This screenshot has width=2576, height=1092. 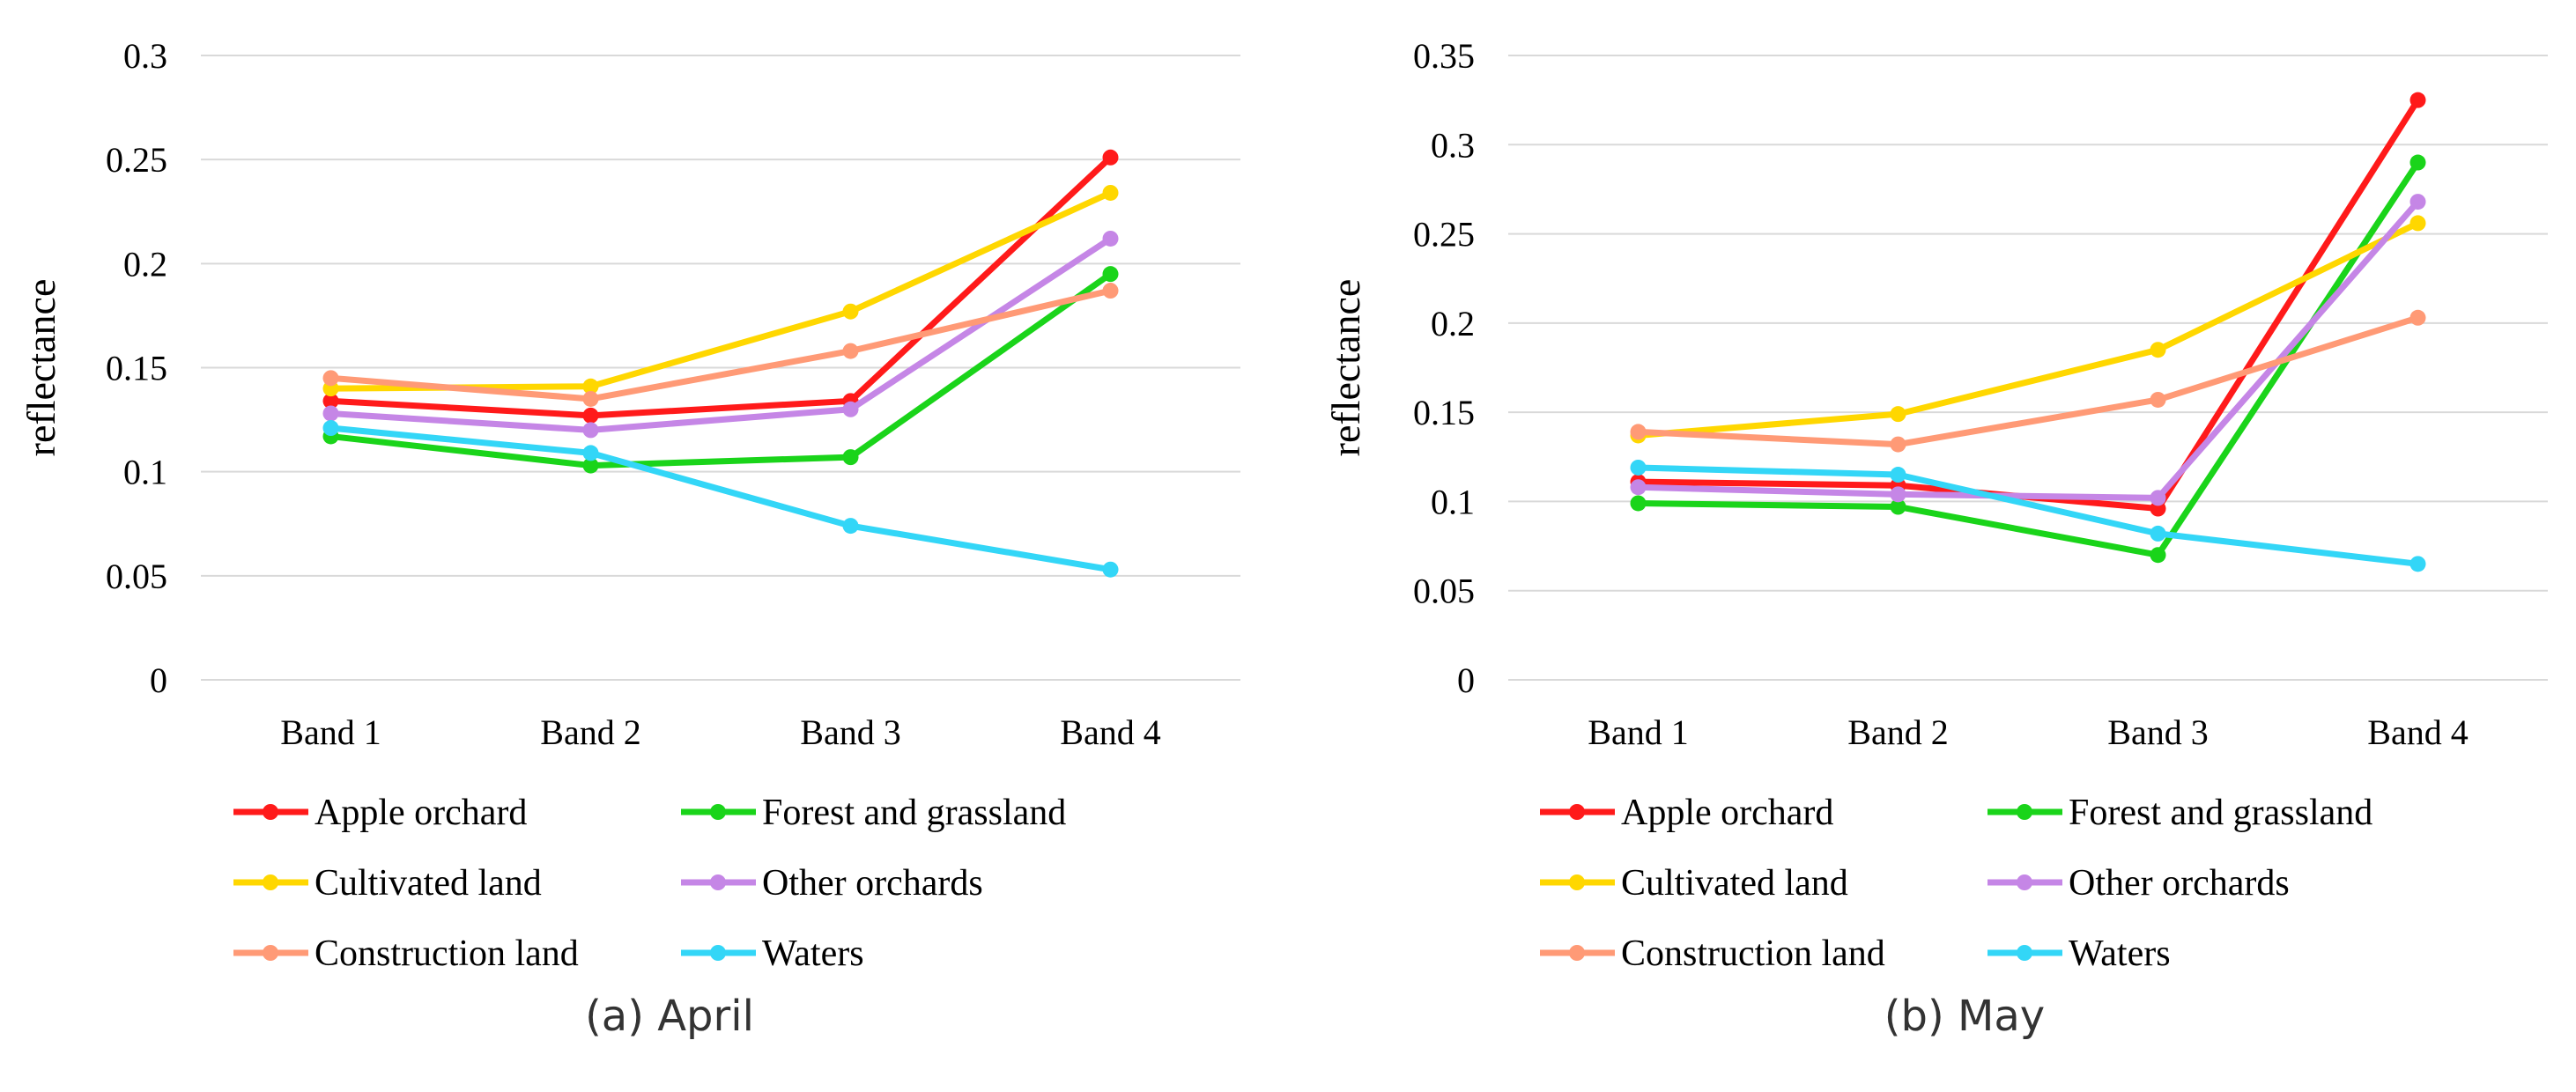 I want to click on chart-caption: (b) May, so click(x=1964, y=1016).